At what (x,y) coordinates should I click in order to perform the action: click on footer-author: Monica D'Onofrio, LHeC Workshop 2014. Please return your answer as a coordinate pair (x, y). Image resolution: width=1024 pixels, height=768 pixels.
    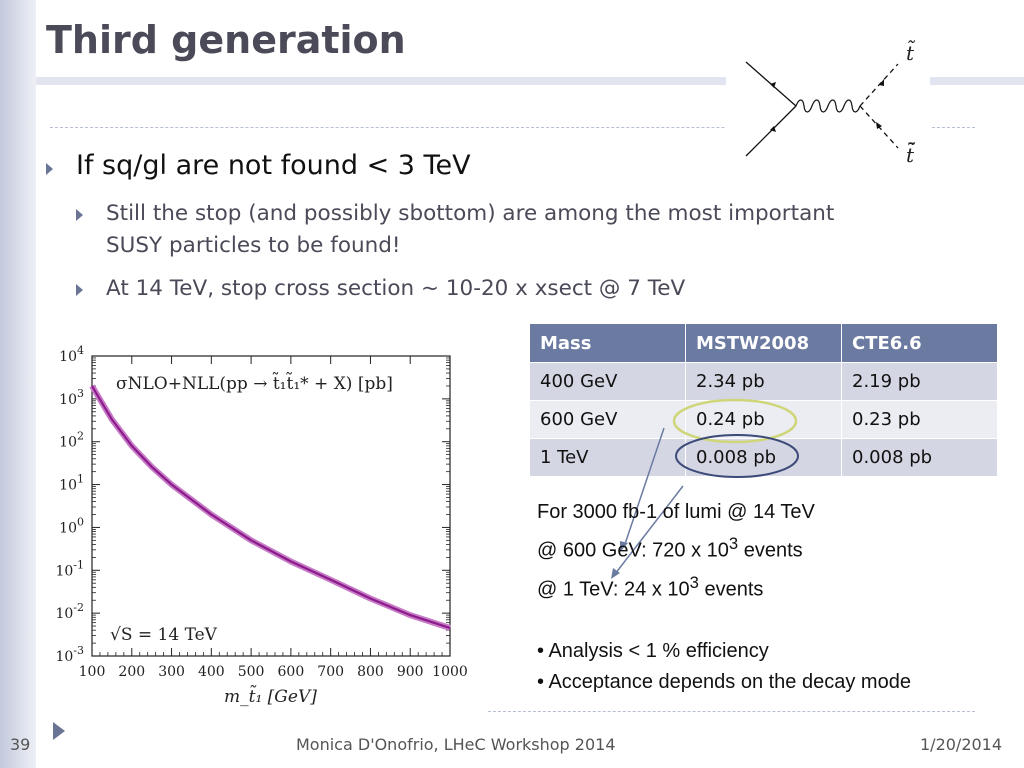
    Looking at the image, I should click on (456, 744).